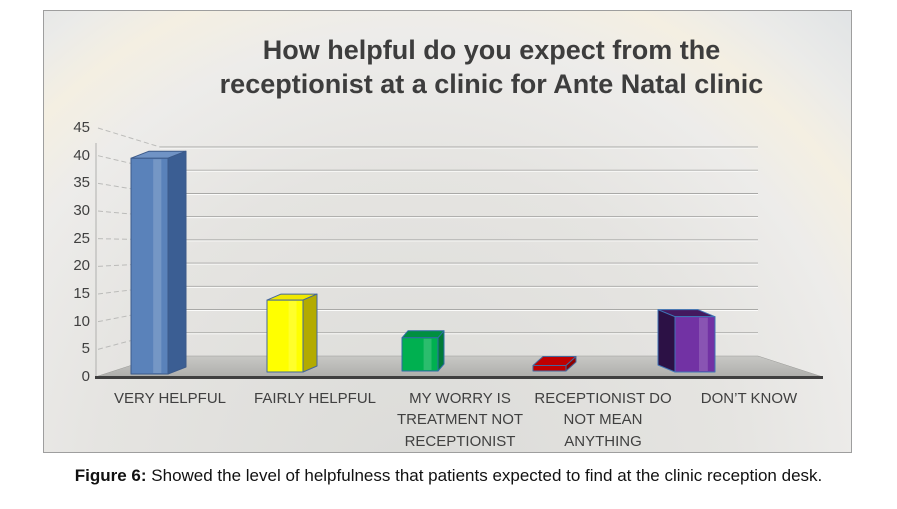 The width and height of the screenshot is (897, 509). What do you see at coordinates (81, 321) in the screenshot?
I see `y-tick-label-10: 10` at bounding box center [81, 321].